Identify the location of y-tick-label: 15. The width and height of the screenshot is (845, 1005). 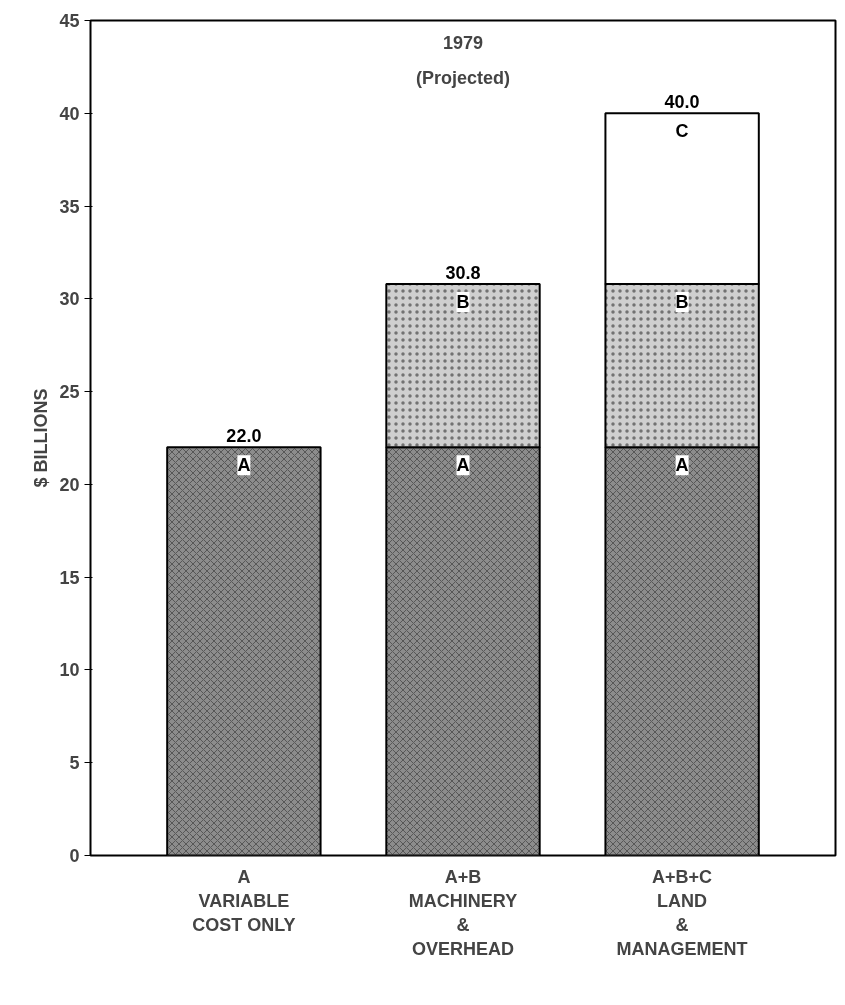
(69, 577).